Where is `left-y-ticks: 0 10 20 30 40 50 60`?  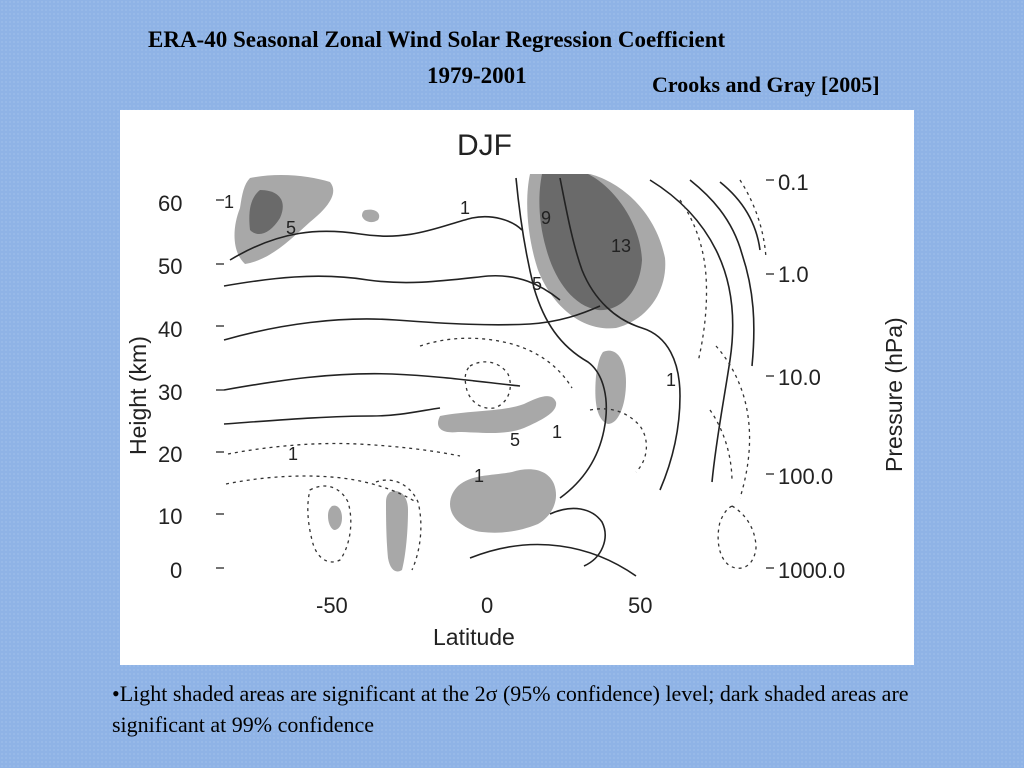
left-y-ticks: 0 10 20 30 40 50 60 is located at coordinates (170, 387).